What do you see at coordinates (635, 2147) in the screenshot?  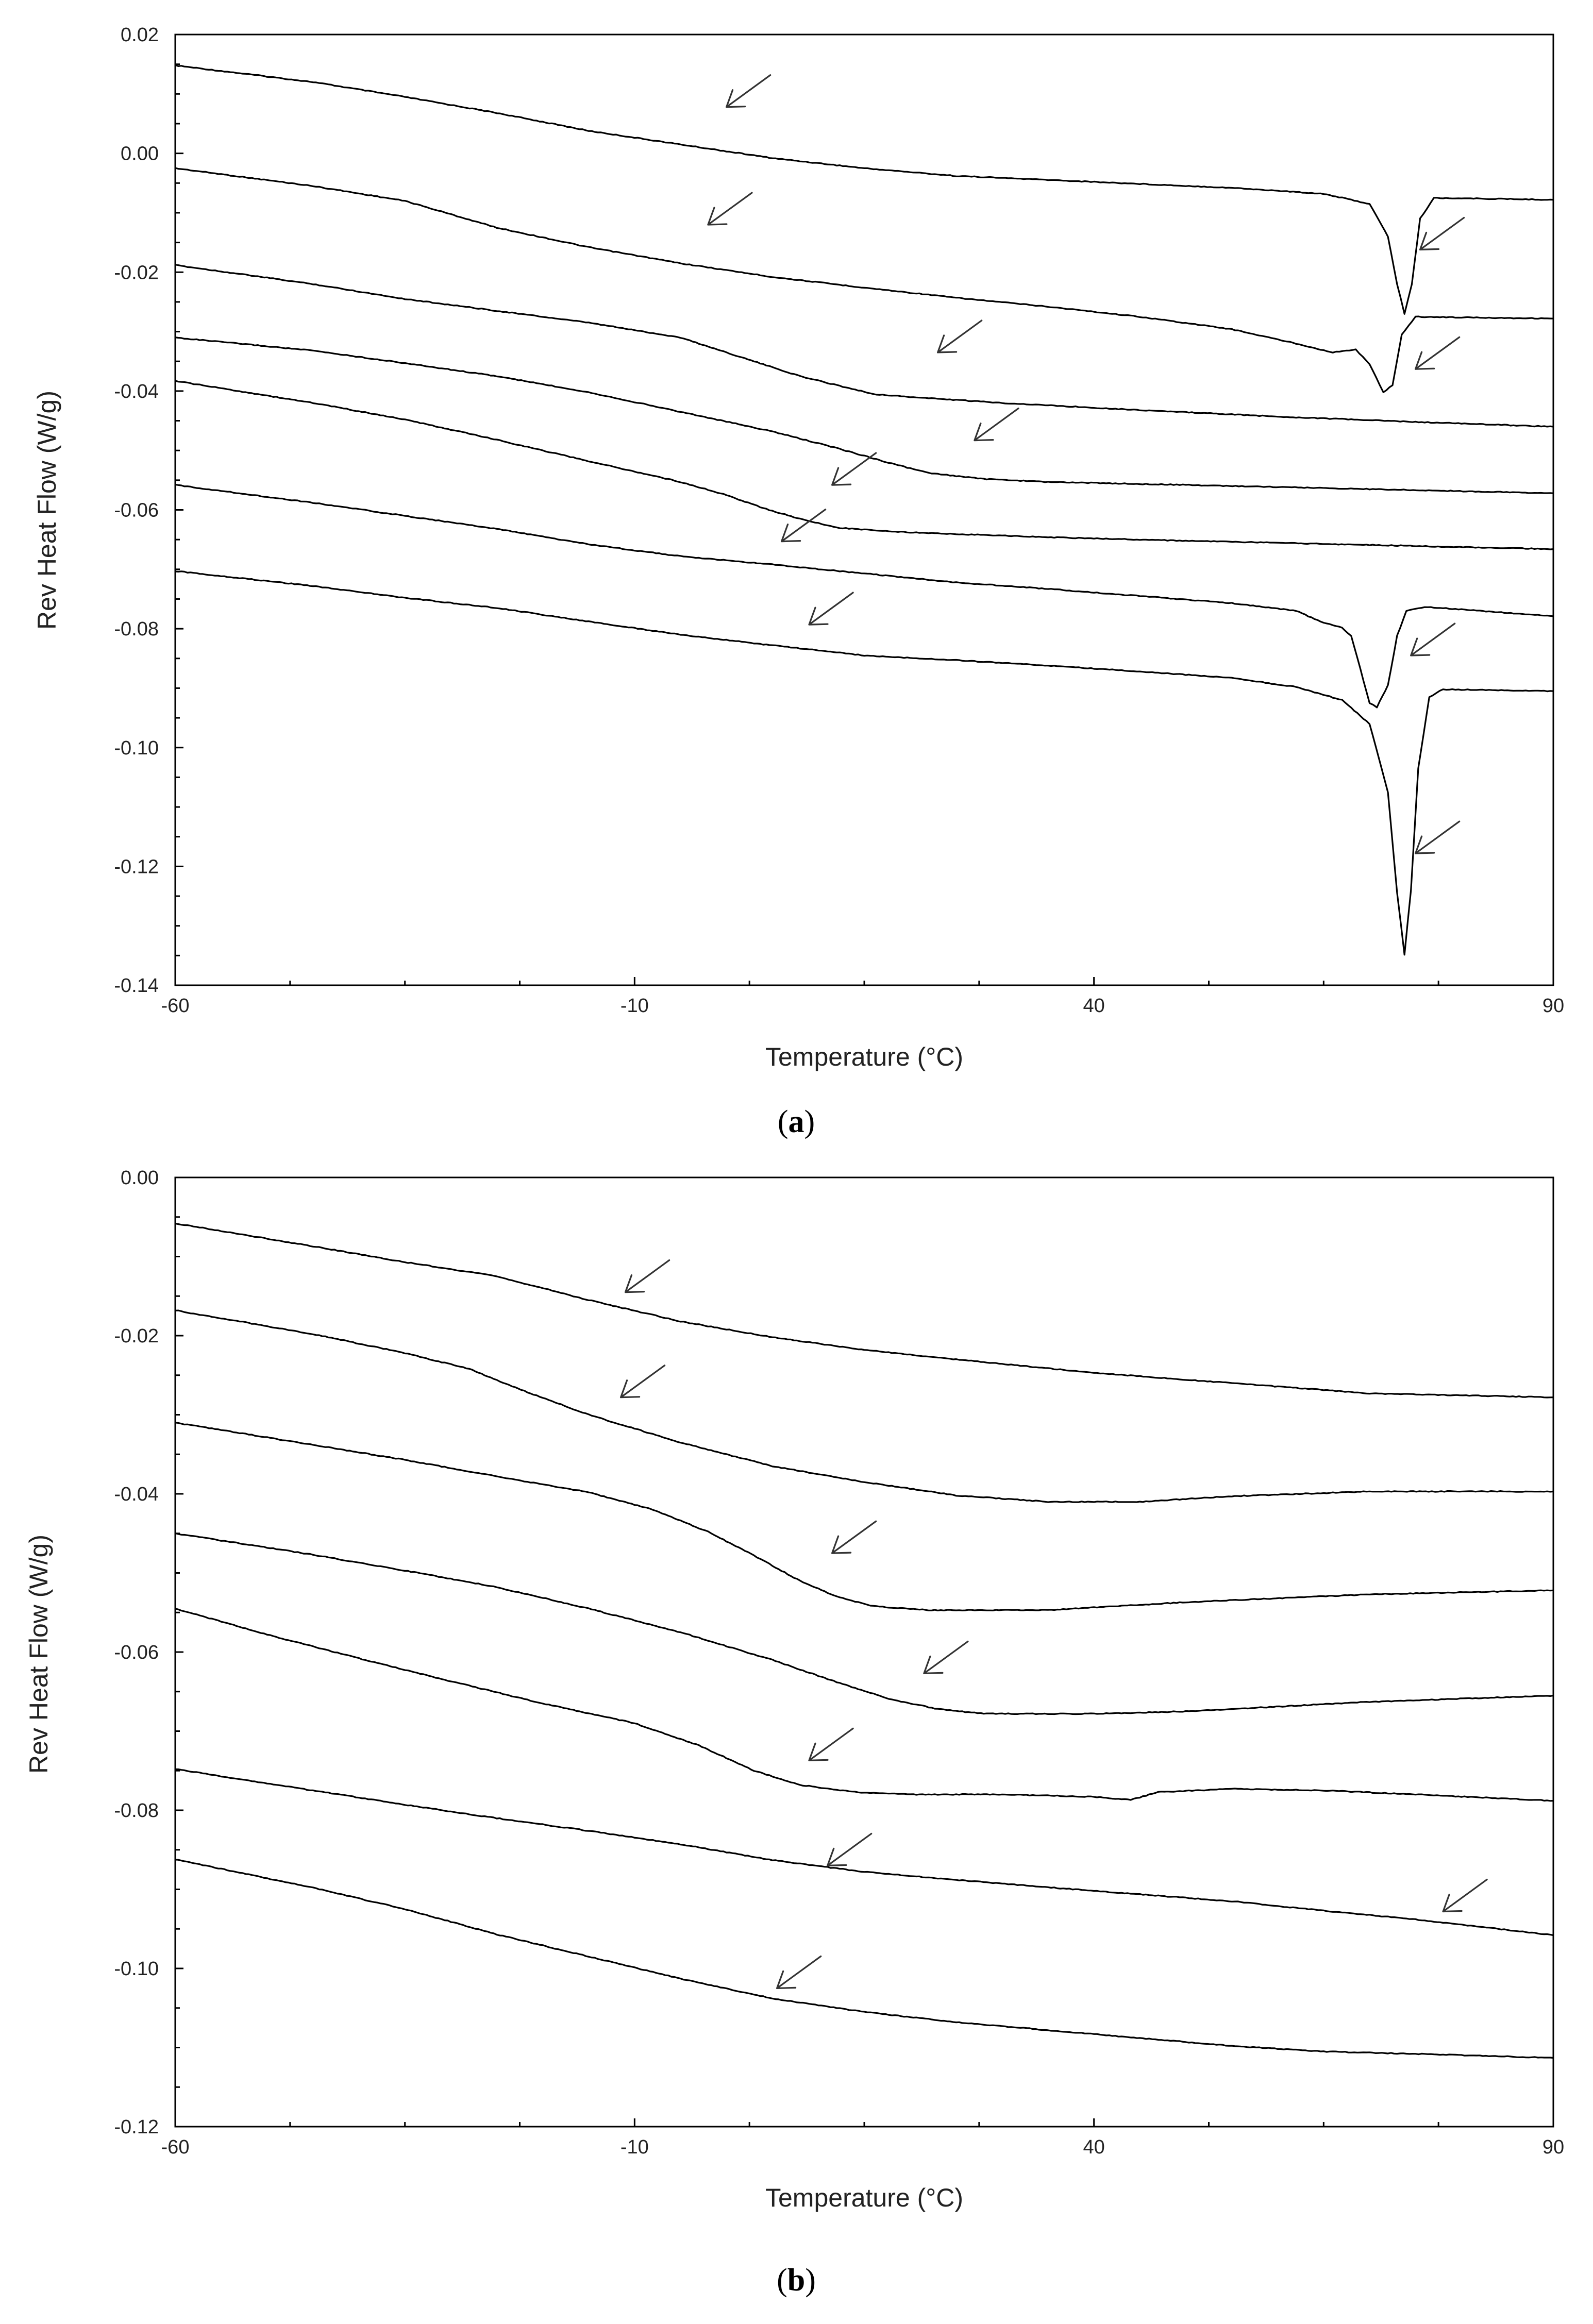 I see `x-tick-label-b: -10` at bounding box center [635, 2147].